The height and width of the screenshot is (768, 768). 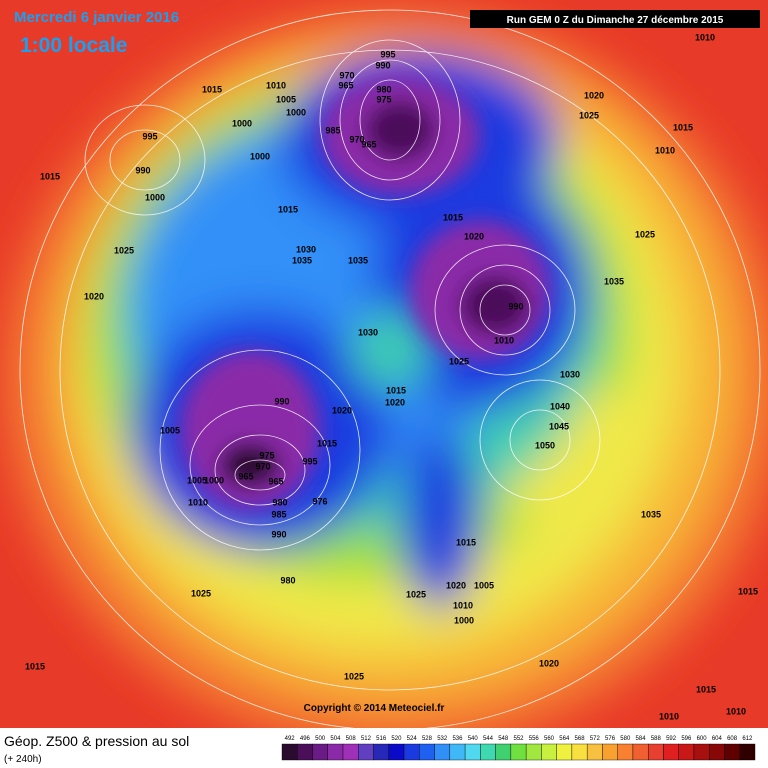 I want to click on isobar-label: 980, so click(x=383, y=89).